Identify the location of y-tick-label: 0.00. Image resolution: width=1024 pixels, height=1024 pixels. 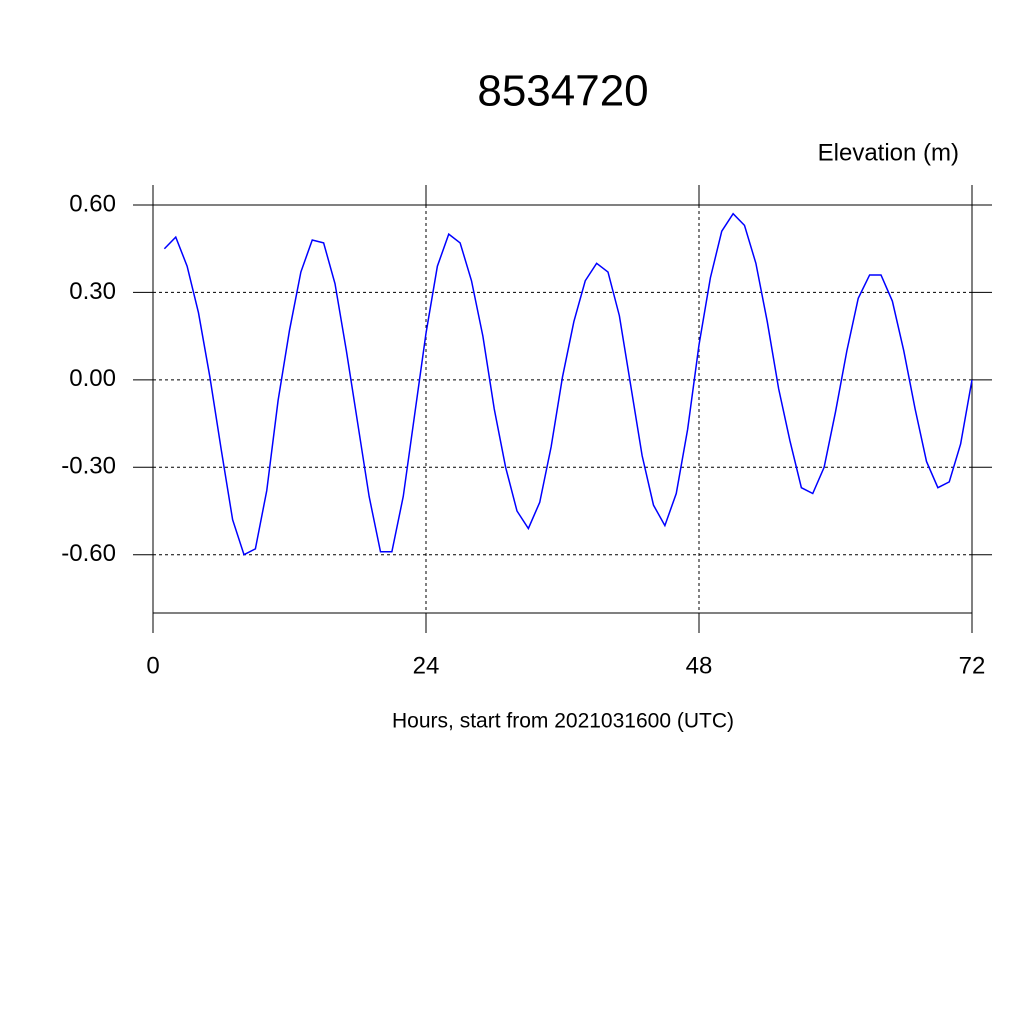
(92, 378).